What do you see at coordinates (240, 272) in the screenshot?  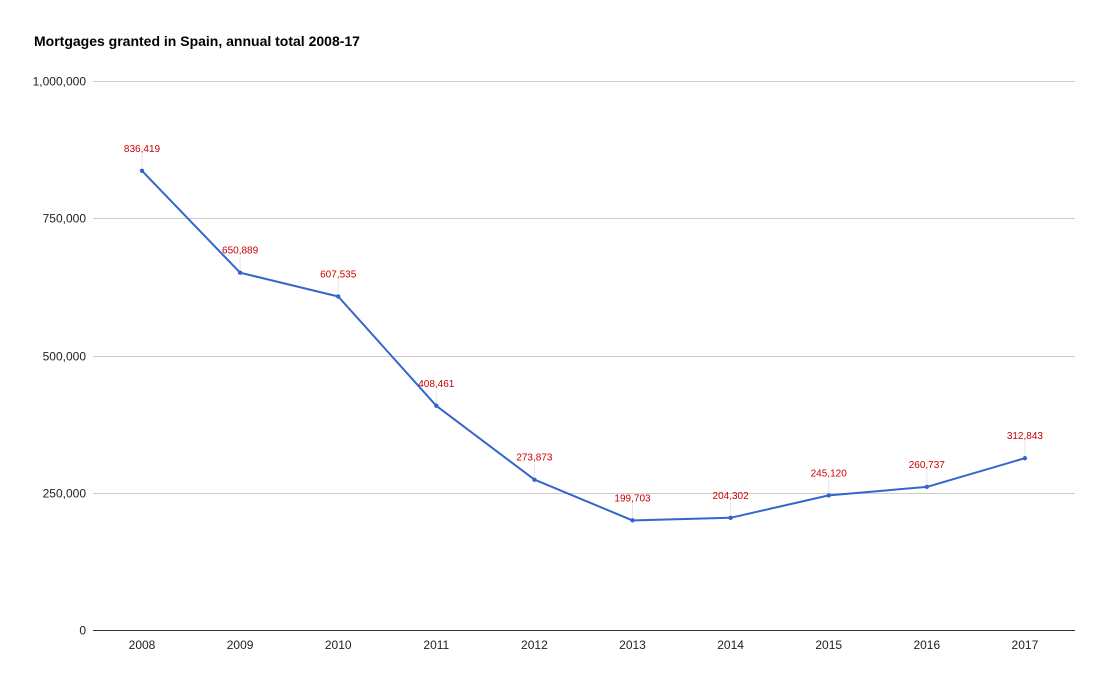 I see `data-point-2009` at bounding box center [240, 272].